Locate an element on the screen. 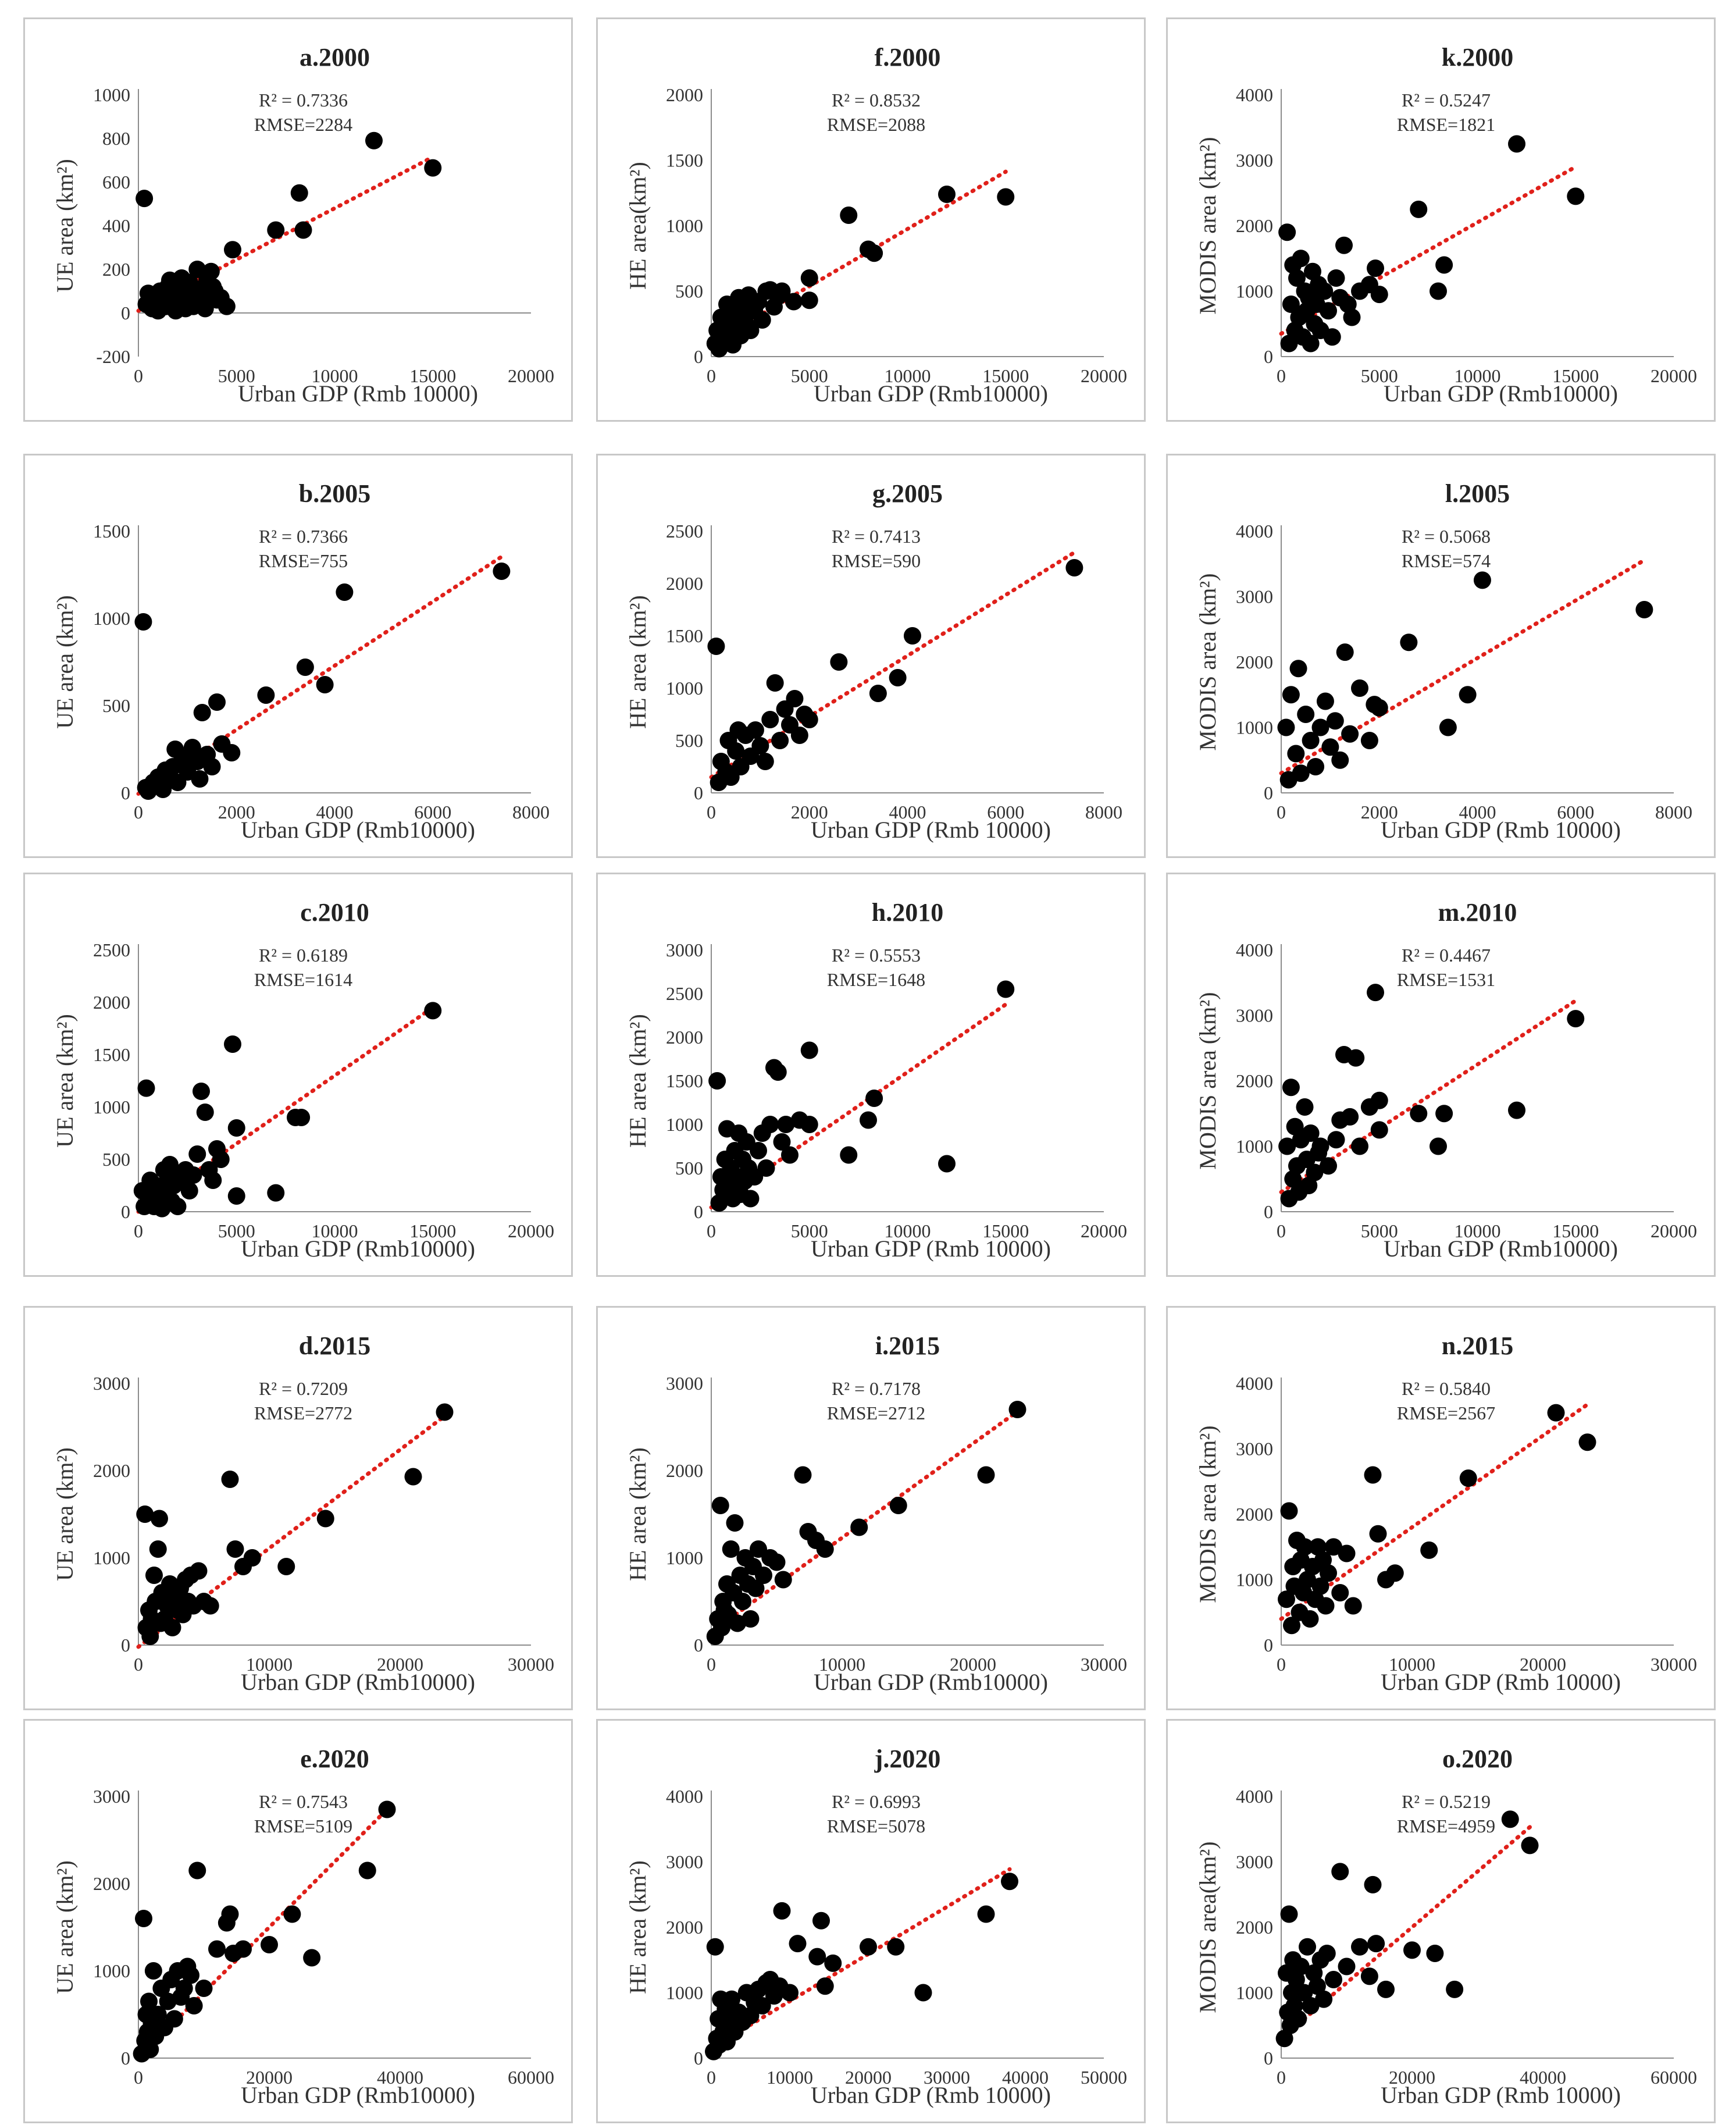 The height and width of the screenshot is (2125, 1736). y-axis-label: MODIS area(km²) is located at coordinates (1208, 1927).